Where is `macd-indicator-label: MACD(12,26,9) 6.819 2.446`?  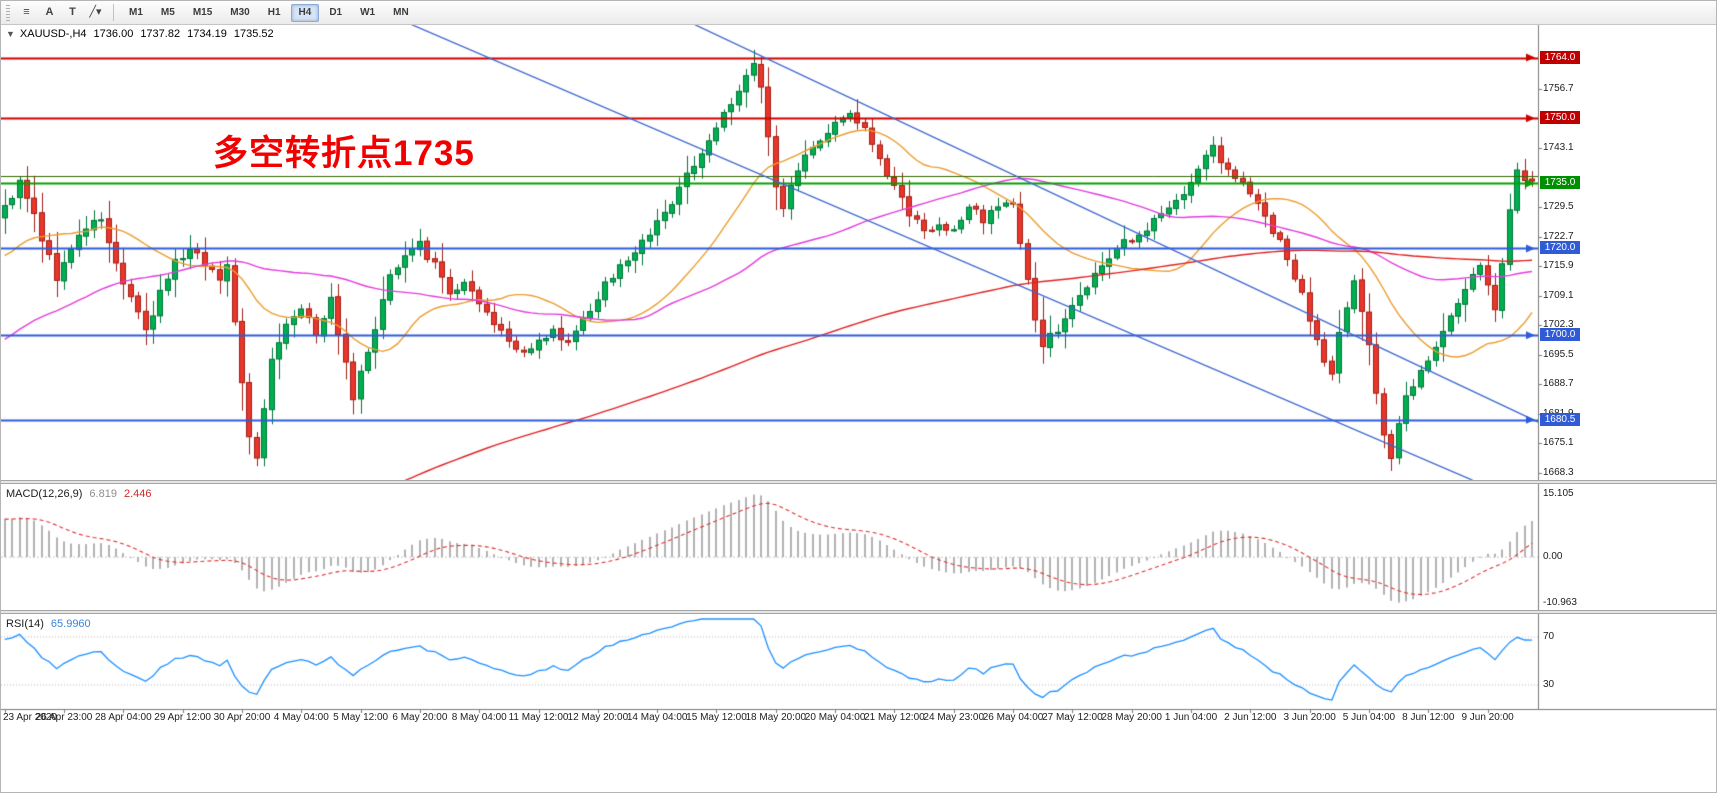
macd-indicator-label: MACD(12,26,9) 6.819 2.446 is located at coordinates (78, 494).